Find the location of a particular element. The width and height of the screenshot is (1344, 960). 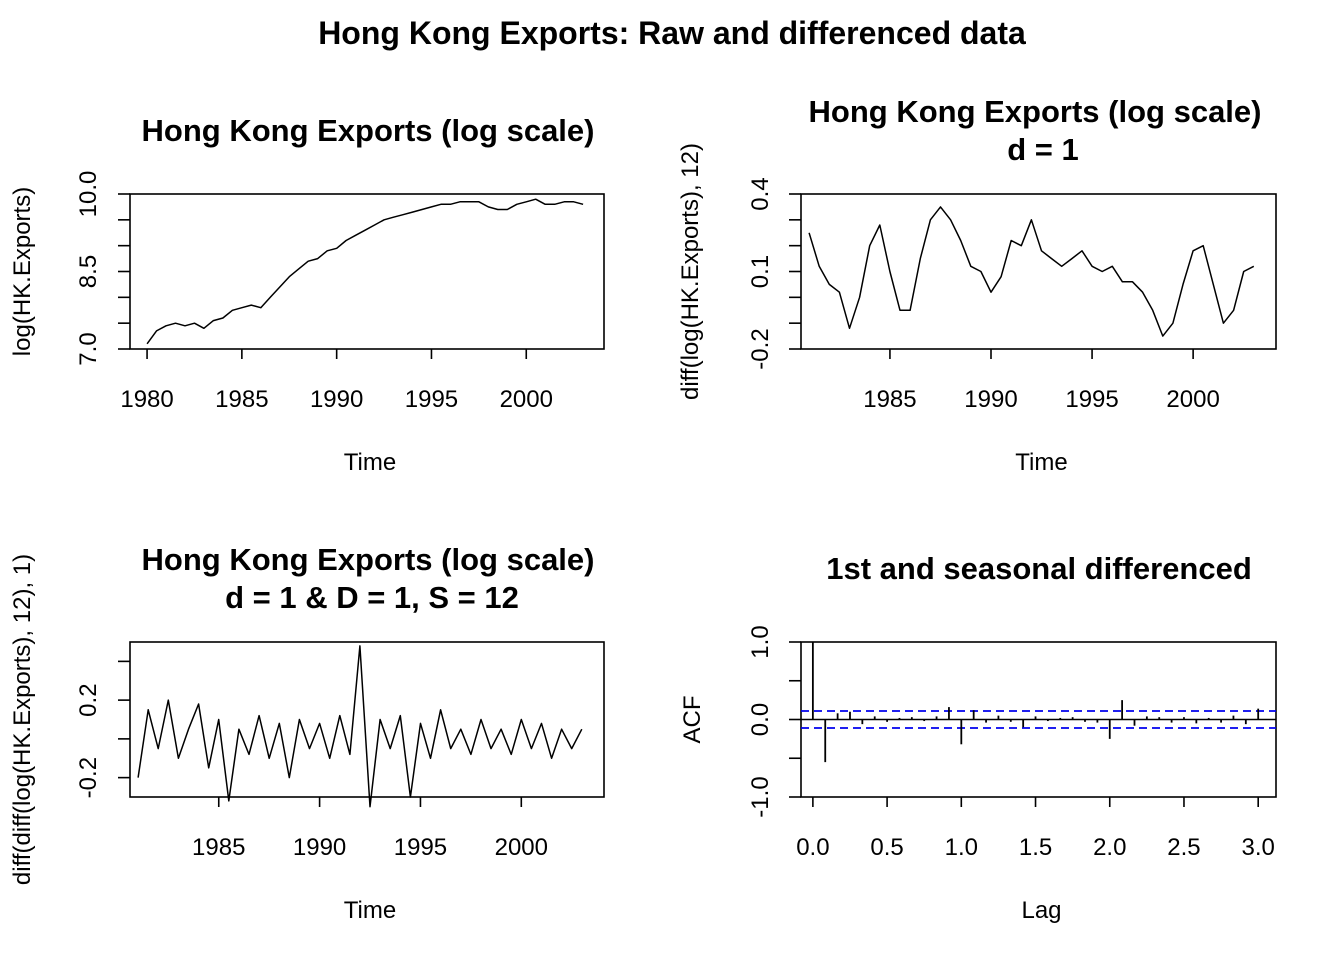

y-tick-label: 7.0 is located at coordinates (88, 348).